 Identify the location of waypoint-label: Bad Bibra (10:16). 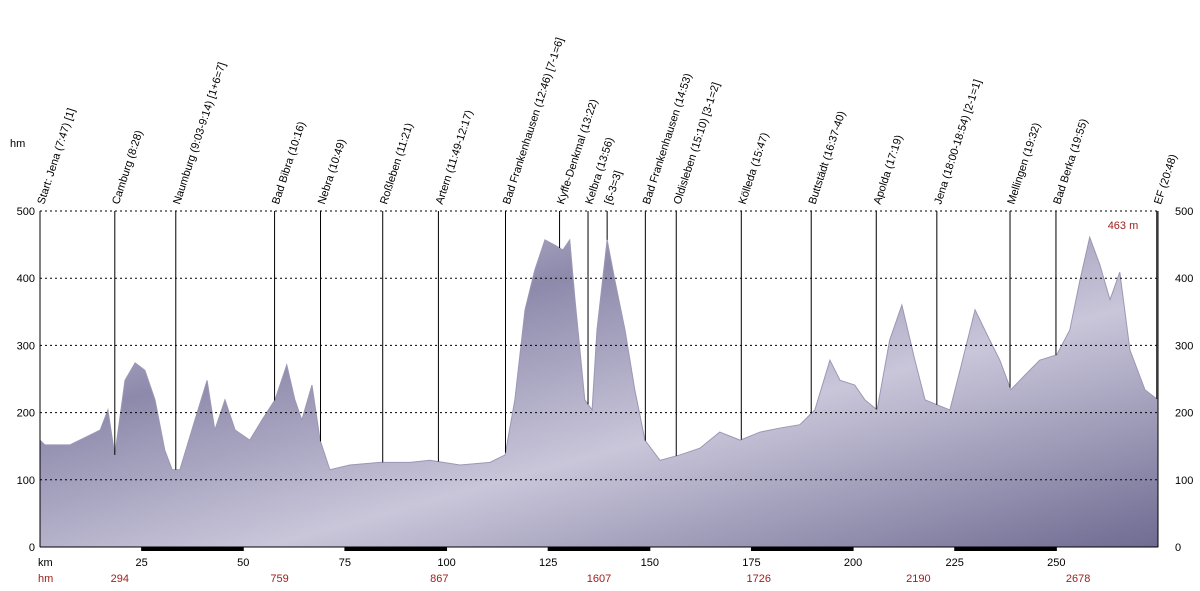
(289, 163).